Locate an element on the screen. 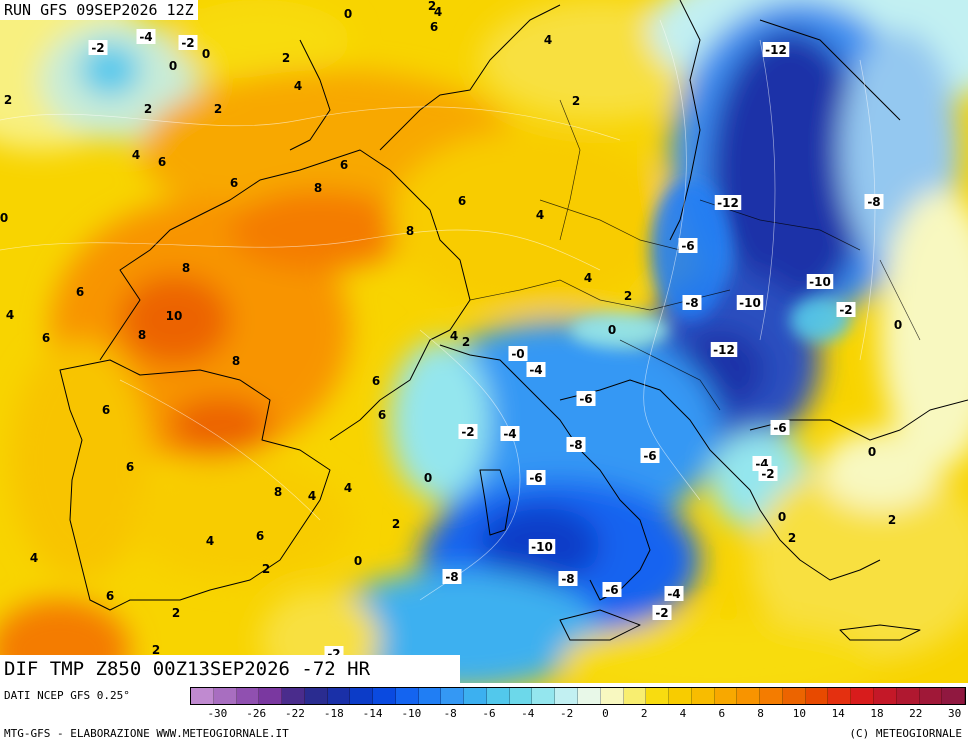  contour-label: -12 is located at coordinates (728, 202).